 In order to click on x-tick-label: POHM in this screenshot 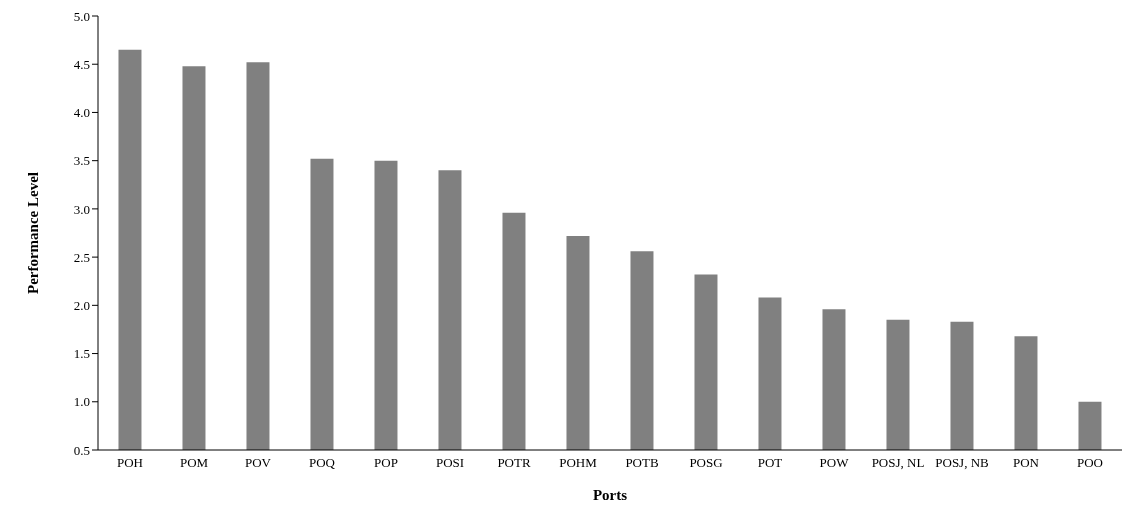, I will do `click(578, 463)`.